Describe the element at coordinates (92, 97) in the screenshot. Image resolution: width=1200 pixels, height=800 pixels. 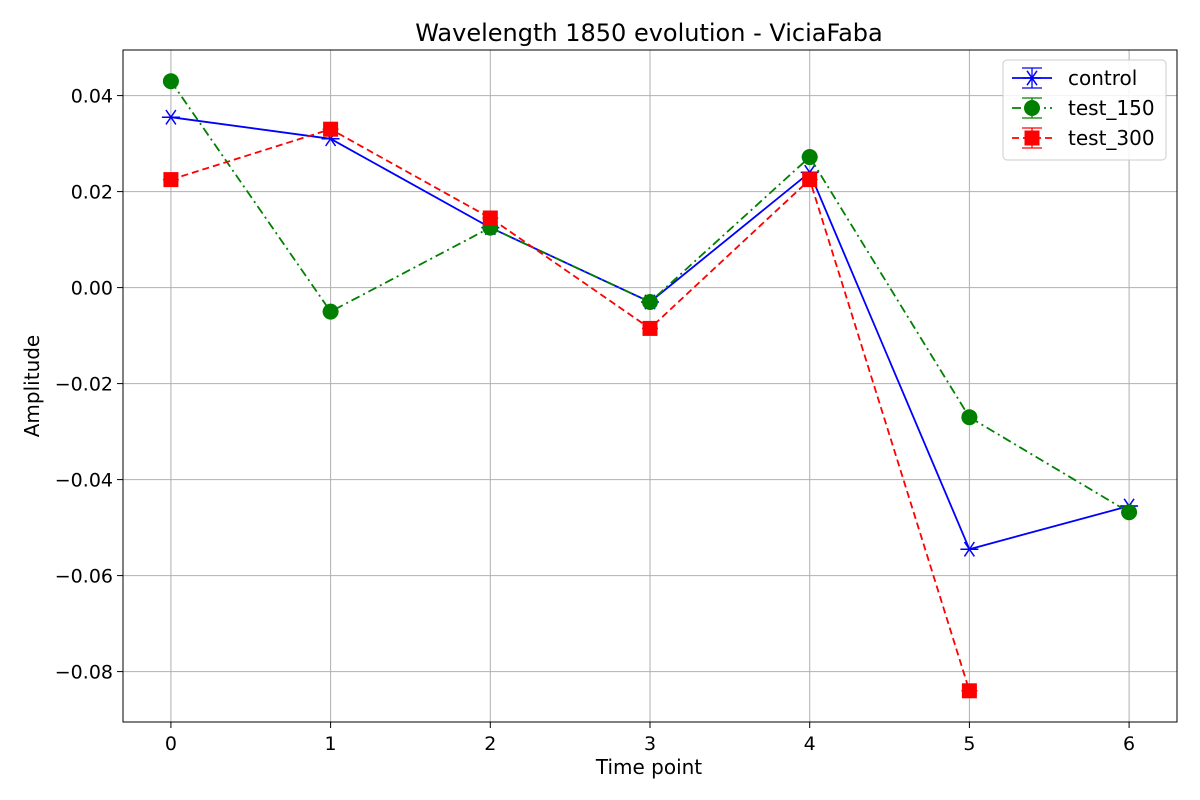
I see `y-tick-label: 0.04` at that location.